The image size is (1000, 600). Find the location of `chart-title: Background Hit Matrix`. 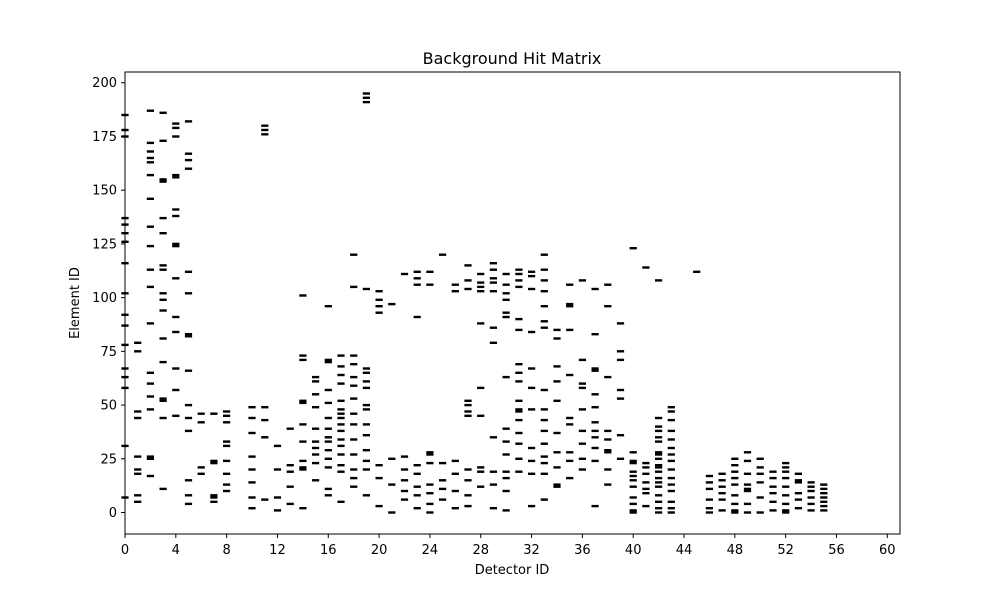

chart-title: Background Hit Matrix is located at coordinates (512, 58).